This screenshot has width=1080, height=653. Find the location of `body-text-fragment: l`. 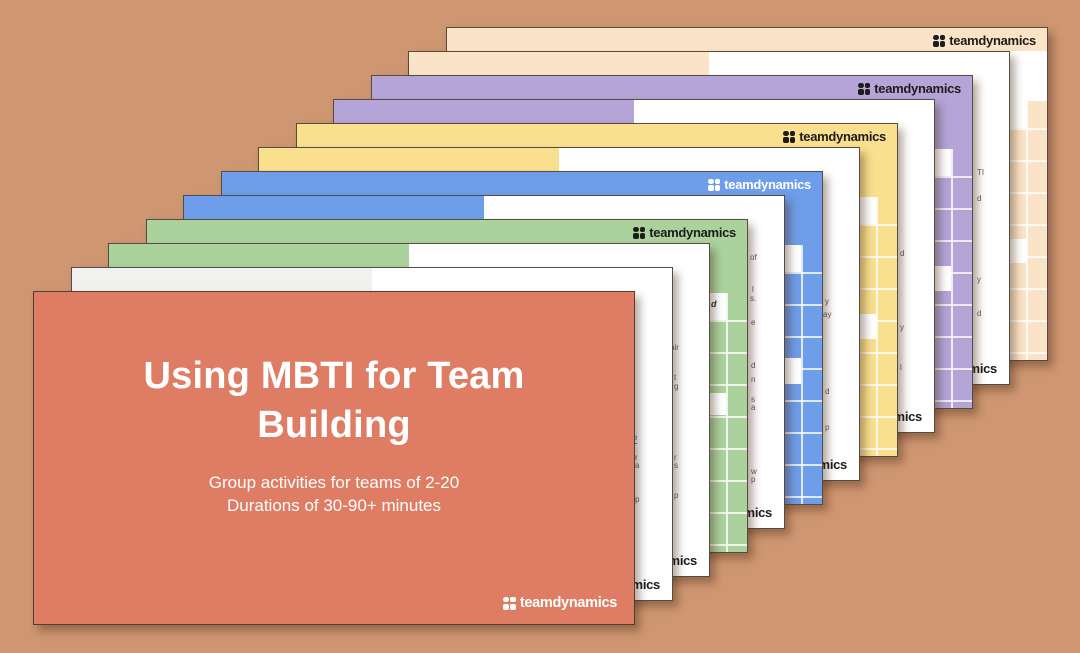

body-text-fragment: l is located at coordinates (901, 367).